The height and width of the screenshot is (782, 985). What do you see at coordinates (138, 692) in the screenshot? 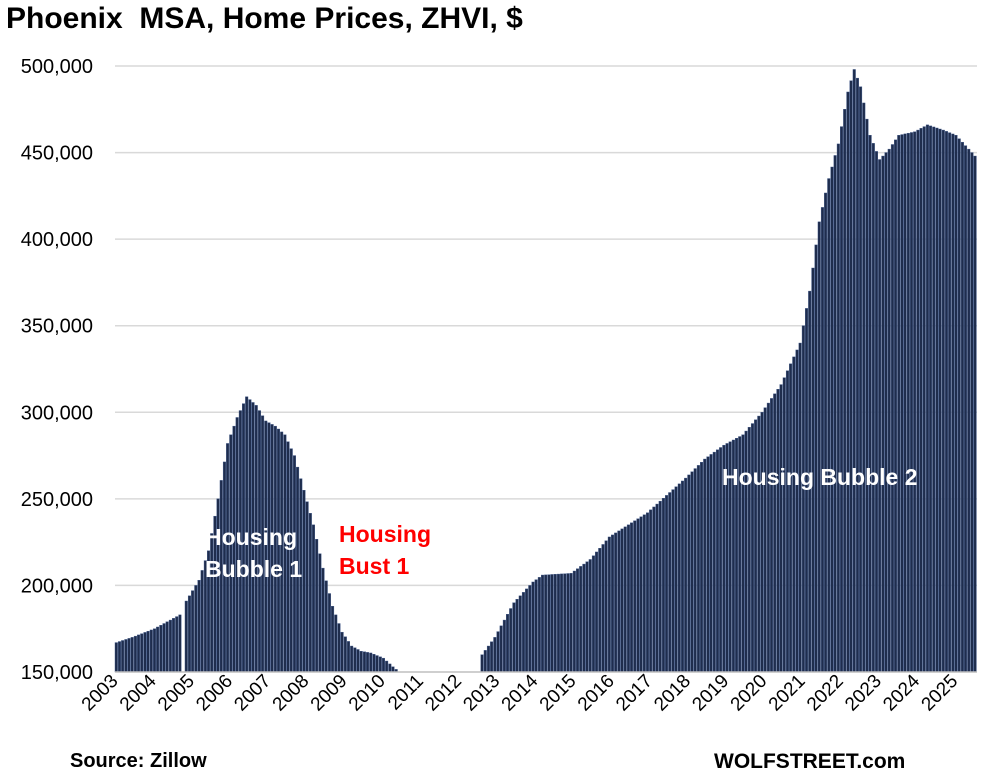
I see `x-tick-label: 2004` at bounding box center [138, 692].